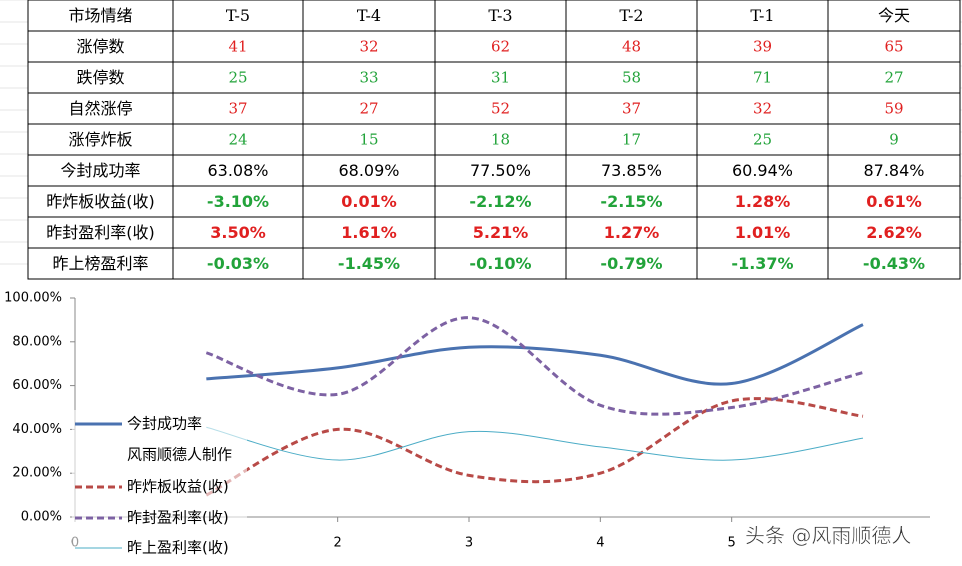 The height and width of the screenshot is (566, 962). What do you see at coordinates (500, 140) in the screenshot?
I see `table-cell: 18` at bounding box center [500, 140].